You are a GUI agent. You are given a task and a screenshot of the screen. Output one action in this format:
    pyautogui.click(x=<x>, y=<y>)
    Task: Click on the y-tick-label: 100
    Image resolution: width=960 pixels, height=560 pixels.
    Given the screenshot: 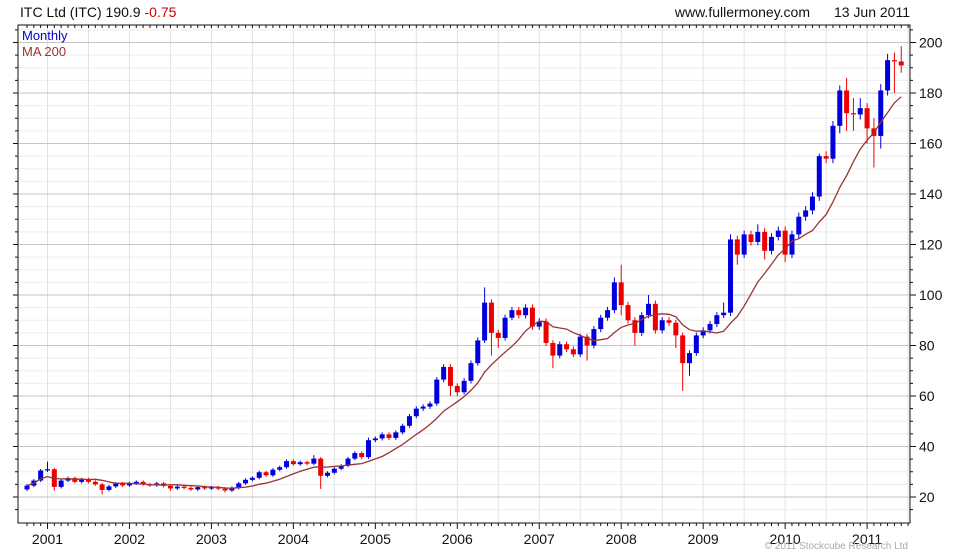 What is the action you would take?
    pyautogui.click(x=931, y=295)
    